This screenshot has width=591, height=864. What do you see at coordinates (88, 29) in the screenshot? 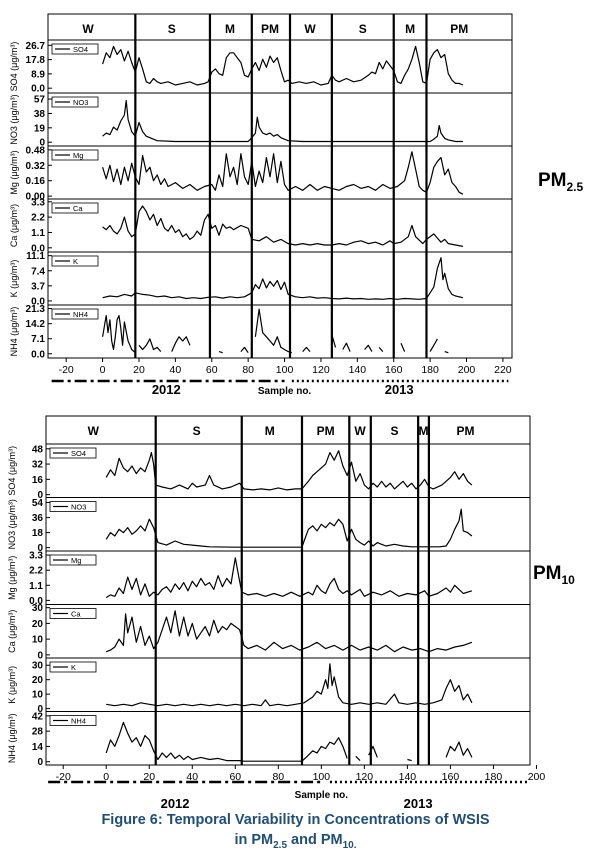
I see `season-label-0: W` at bounding box center [88, 29].